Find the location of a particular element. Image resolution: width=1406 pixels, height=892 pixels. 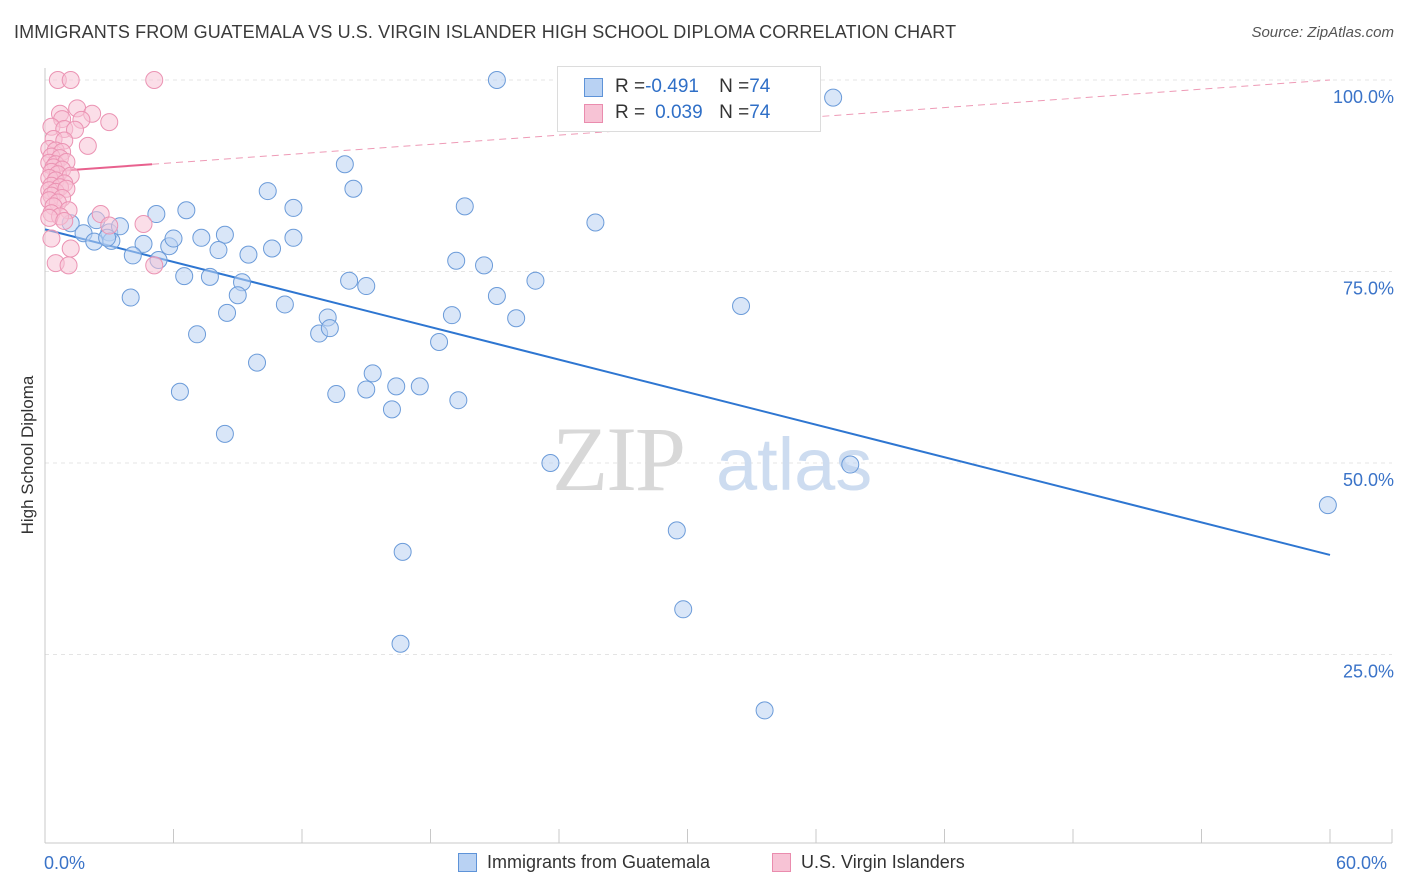

legend-r-value: -0.491 is located at coordinates (672, 86).